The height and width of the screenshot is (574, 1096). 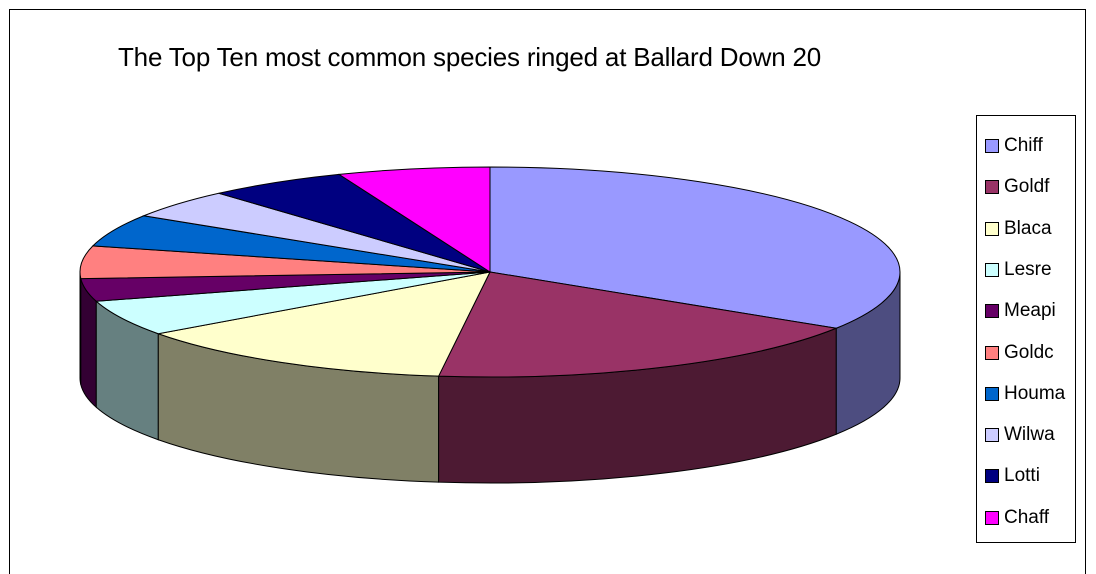 I want to click on legend-item-goldf: Goldf, so click(x=1017, y=187).